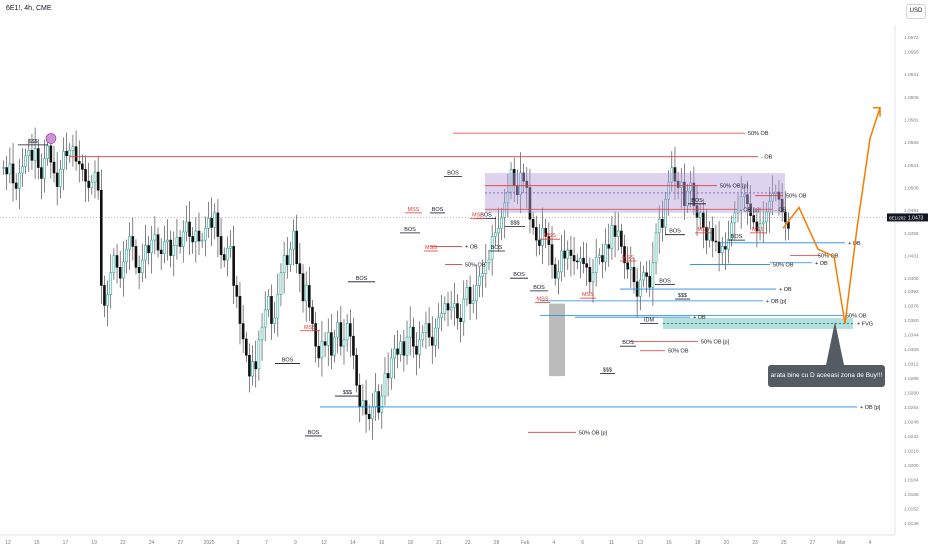 The image size is (932, 555). Describe the element at coordinates (911, 509) in the screenshot. I see `price-tick: 1.0152` at that location.